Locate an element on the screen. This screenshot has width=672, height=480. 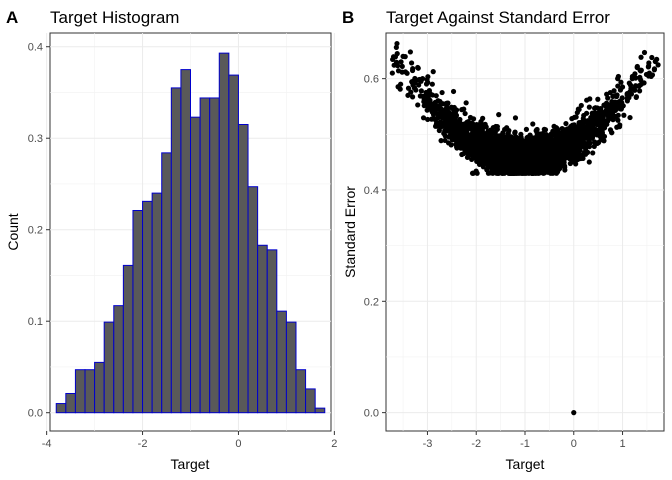
y-tick-label: 0.1 is located at coordinates (35, 322).